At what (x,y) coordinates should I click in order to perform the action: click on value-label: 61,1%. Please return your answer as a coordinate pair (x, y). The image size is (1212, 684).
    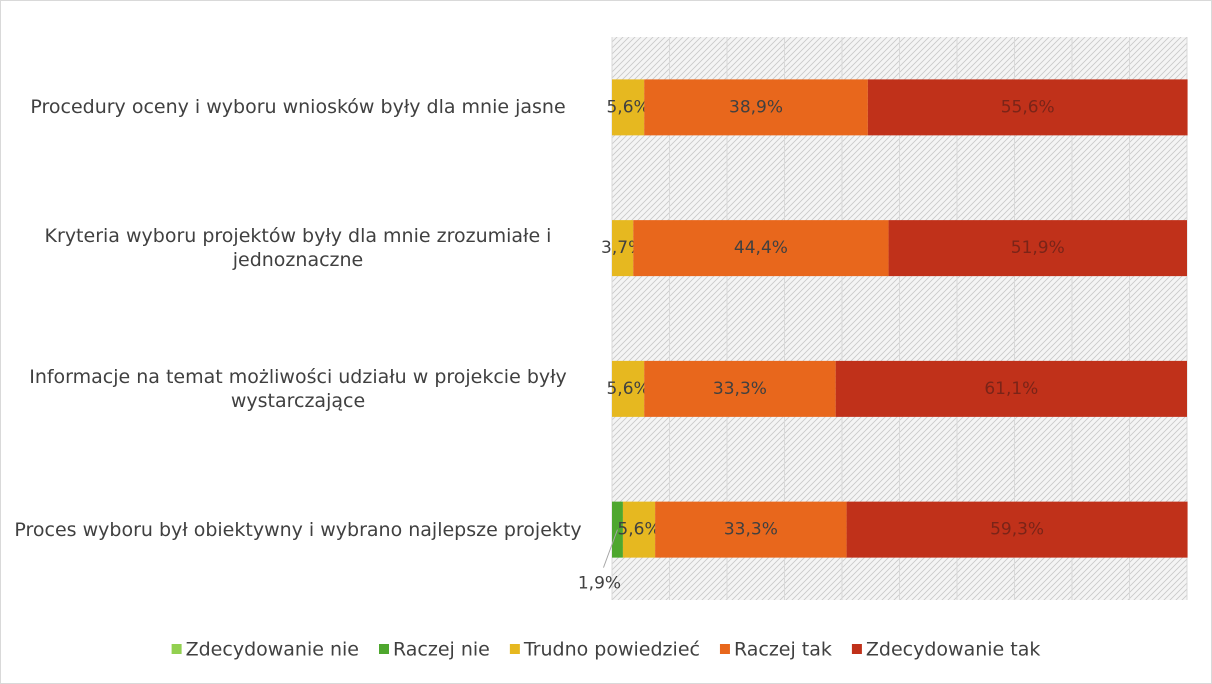
    Looking at the image, I should click on (1011, 389).